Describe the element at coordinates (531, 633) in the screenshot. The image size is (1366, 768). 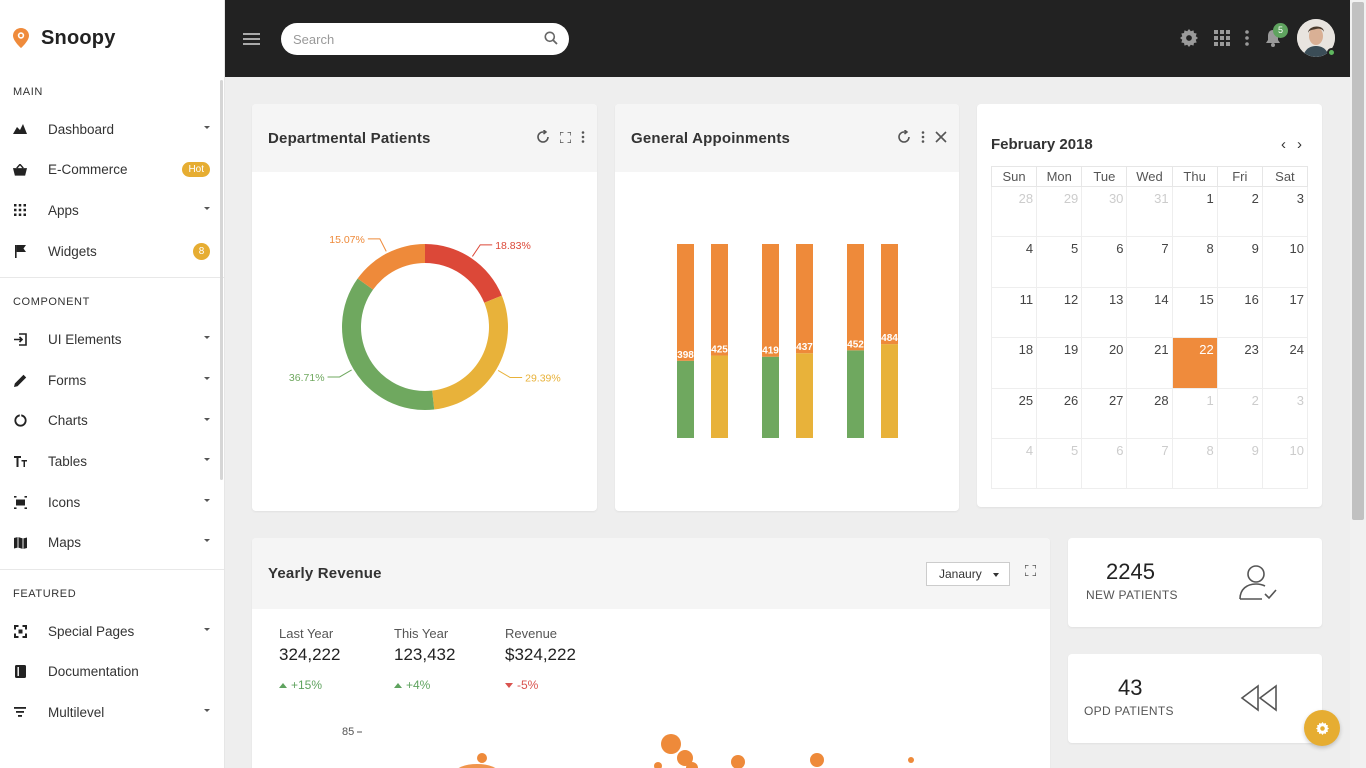
I see `stat-label: Revenue` at that location.